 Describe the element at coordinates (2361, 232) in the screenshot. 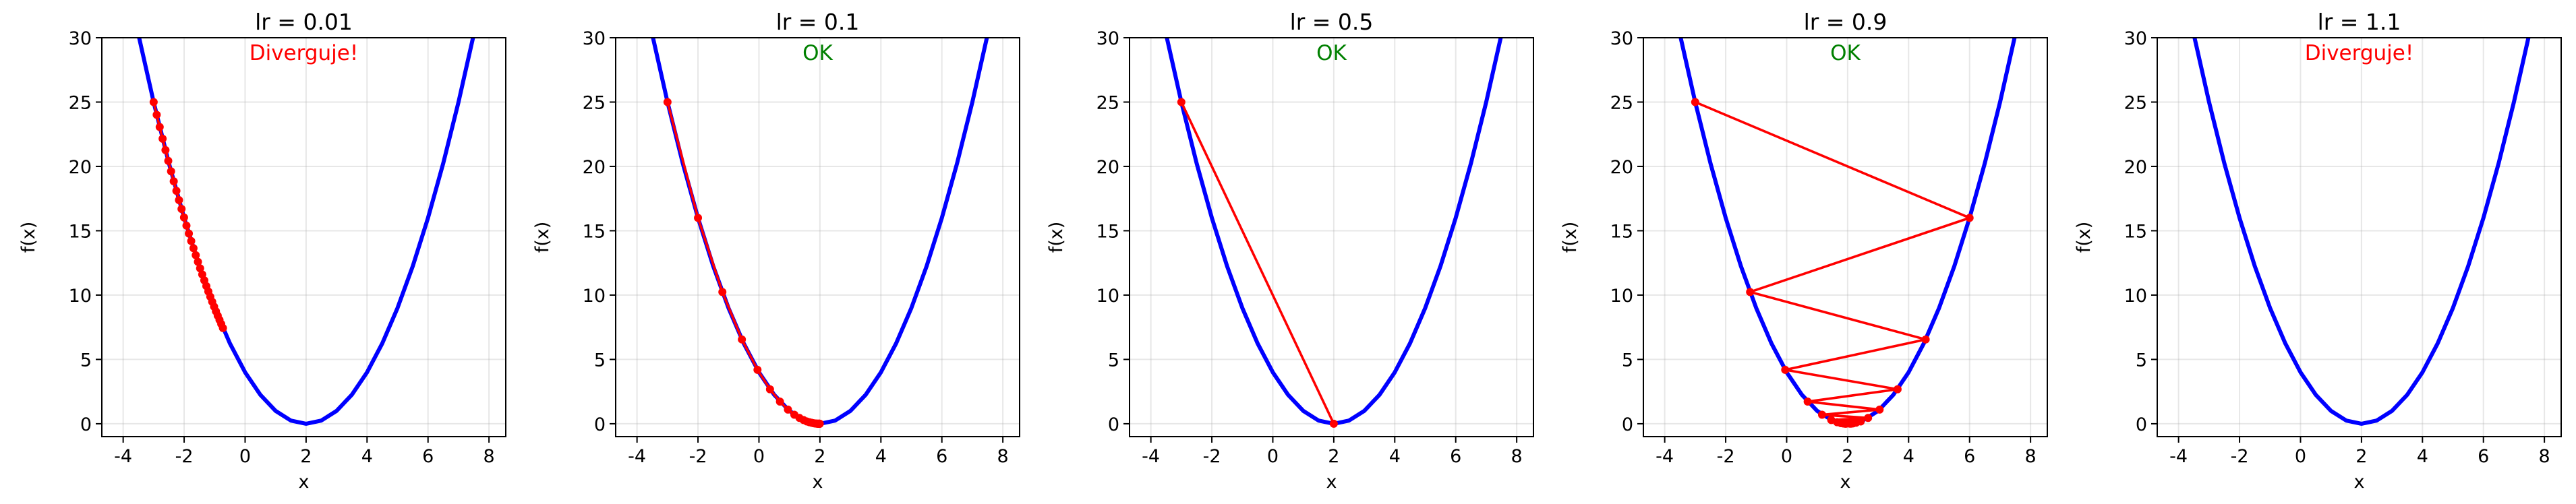

I see `curve` at that location.